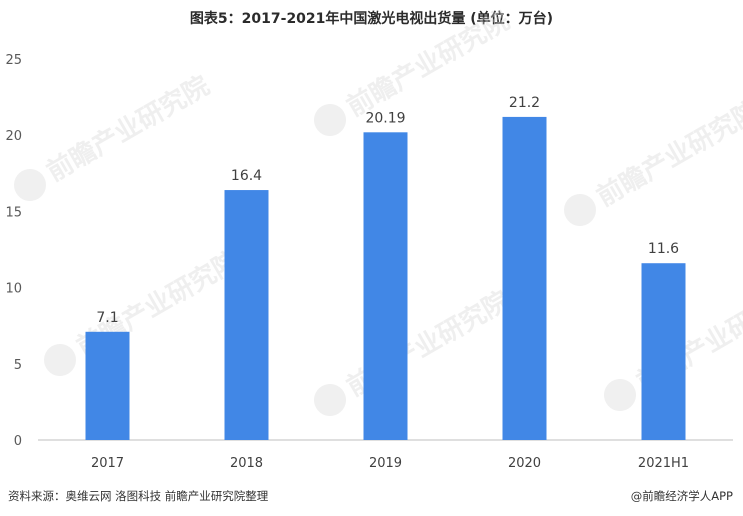  What do you see at coordinates (13, 136) in the screenshot?
I see `y-tick-label: 20` at bounding box center [13, 136].